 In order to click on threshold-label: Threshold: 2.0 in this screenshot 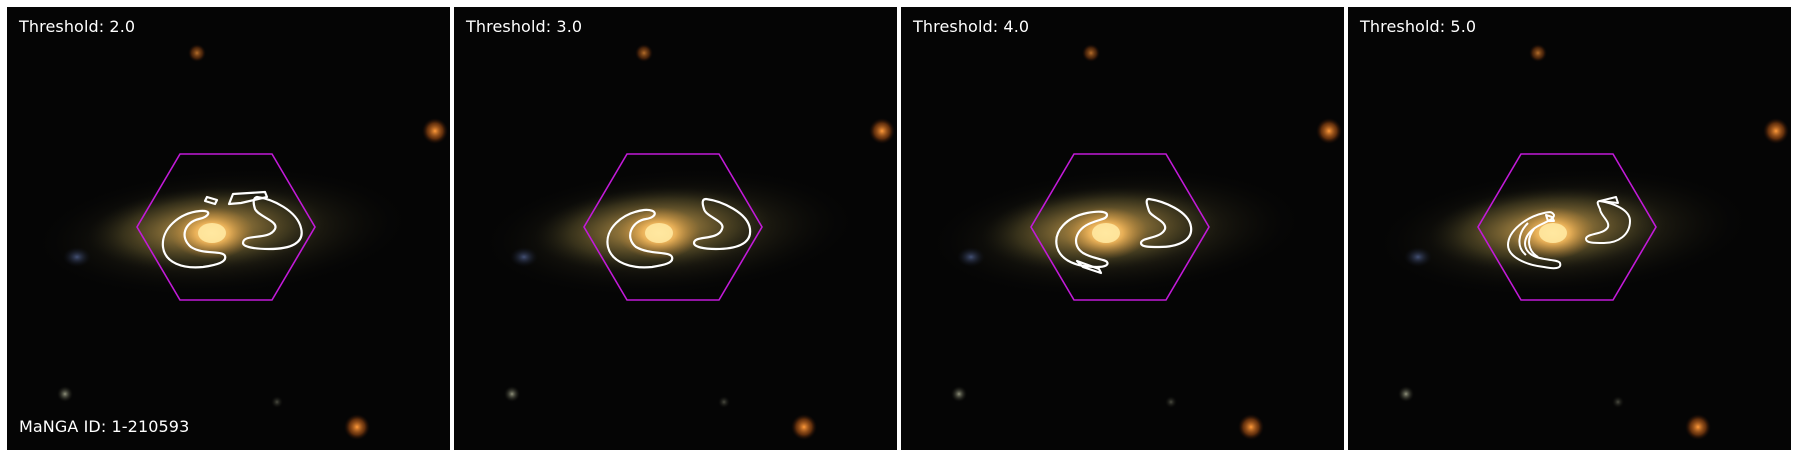, I will do `click(77, 26)`.